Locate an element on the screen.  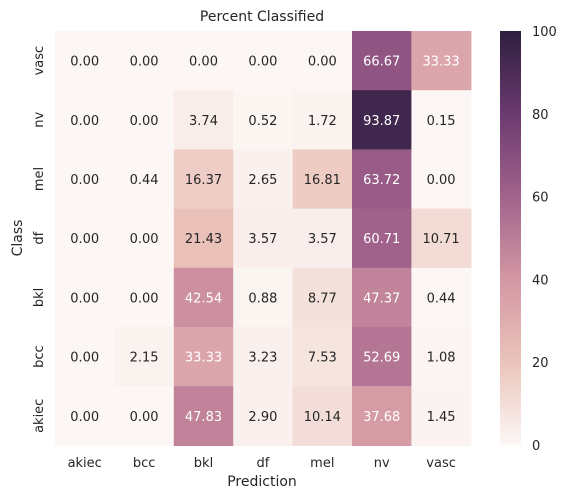
cell-value-label: 42.54 is located at coordinates (203, 298).